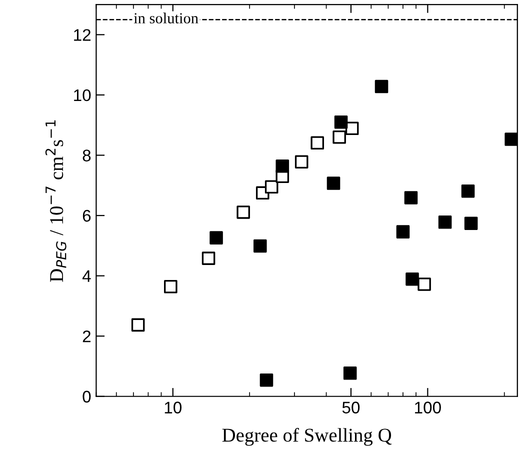  I want to click on y-tick-label: 8, so click(86, 156).